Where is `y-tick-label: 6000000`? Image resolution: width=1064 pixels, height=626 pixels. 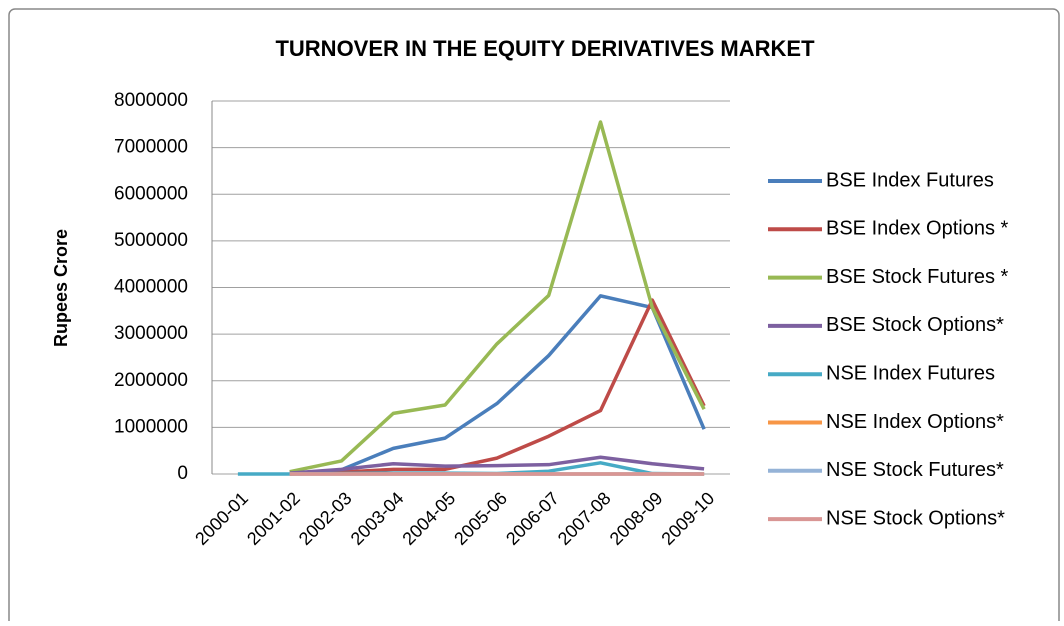
y-tick-label: 6000000 is located at coordinates (151, 193).